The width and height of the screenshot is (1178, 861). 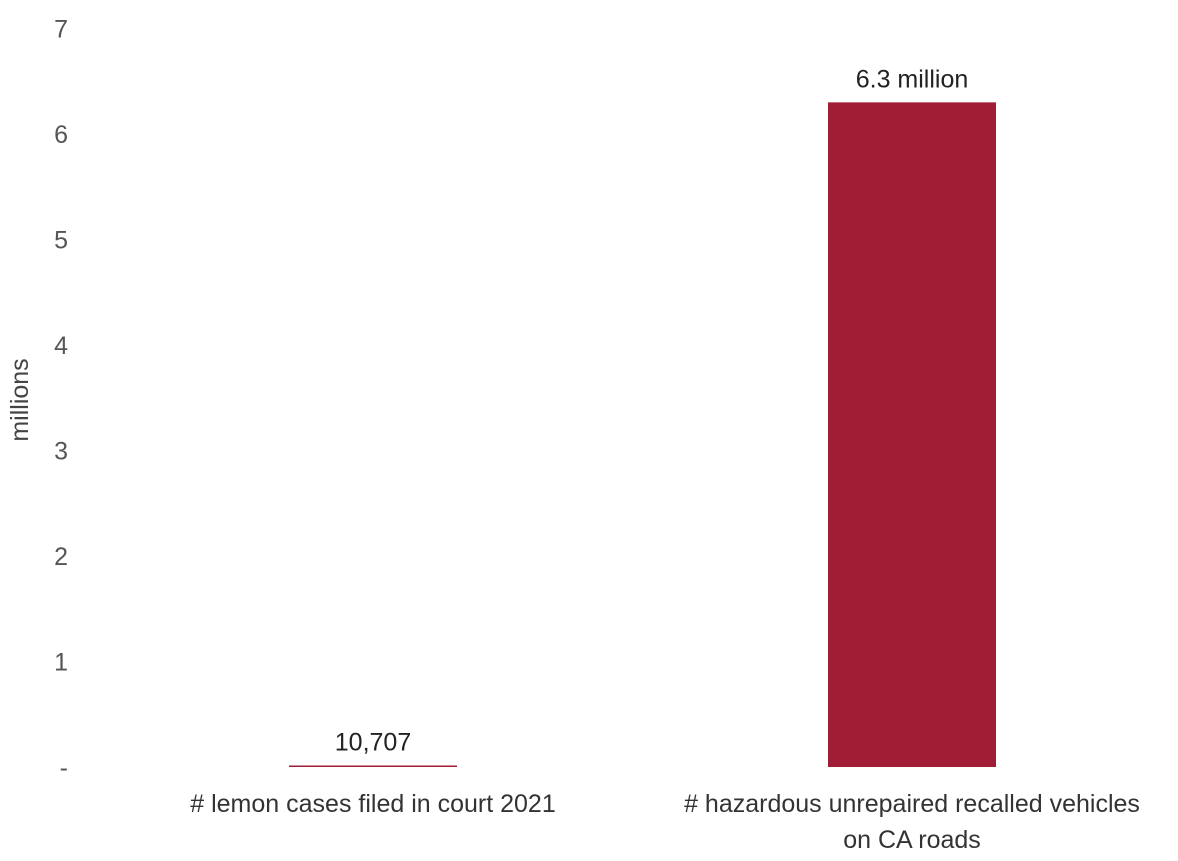 I want to click on bar-data-label: 6.3 million, so click(x=912, y=79).